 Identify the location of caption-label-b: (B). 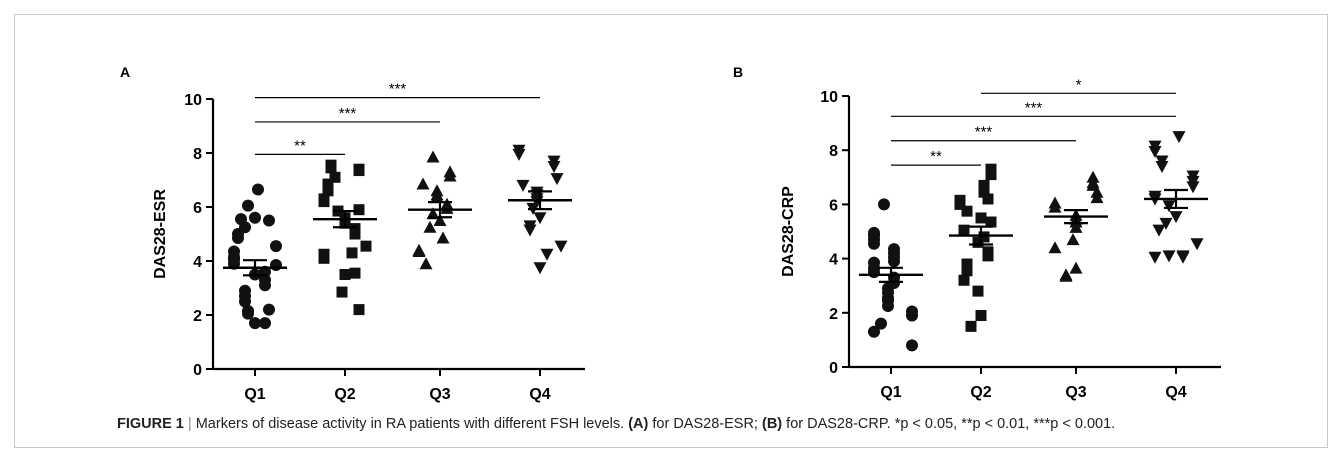
(772, 424).